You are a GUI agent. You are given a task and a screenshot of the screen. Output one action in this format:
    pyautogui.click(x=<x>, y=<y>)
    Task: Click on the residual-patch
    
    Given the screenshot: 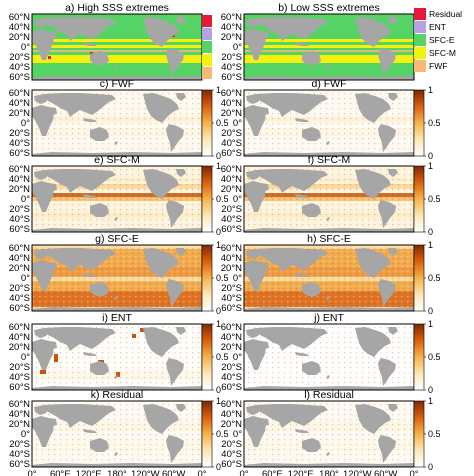 What is the action you would take?
    pyautogui.click(x=91, y=53)
    